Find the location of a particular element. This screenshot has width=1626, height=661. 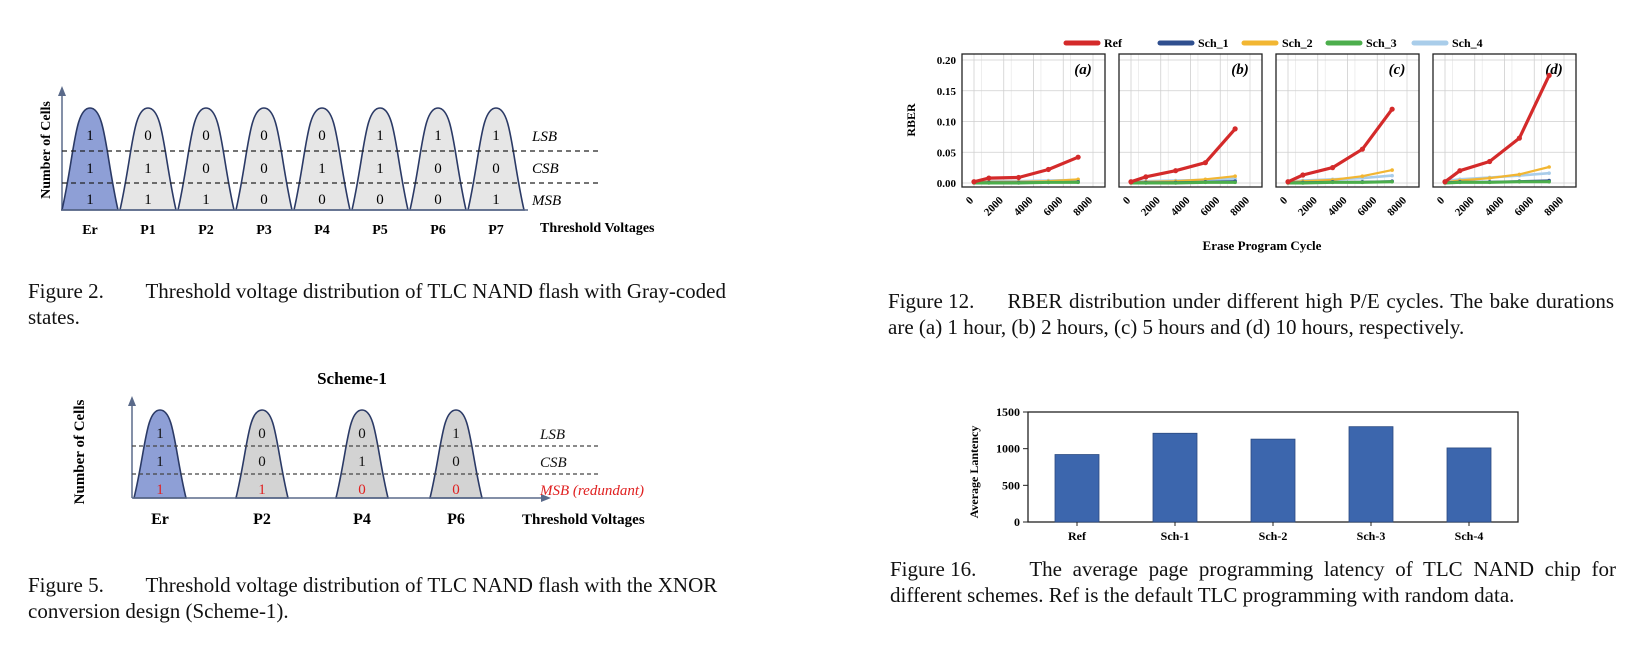

y-axis-label: RBER is located at coordinates (911, 120).